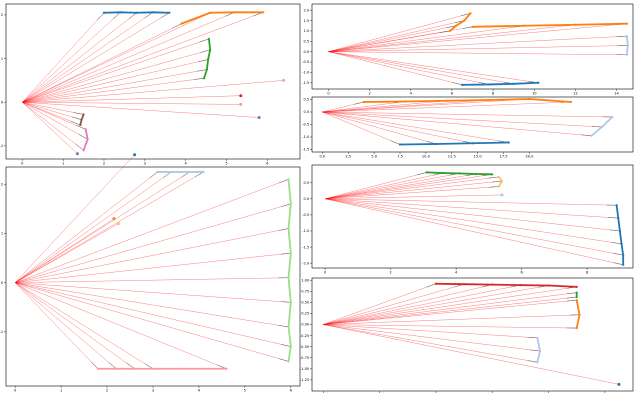 This screenshot has width=638, height=394. Describe the element at coordinates (306, 10) in the screenshot. I see `y-tick-label: 2.0` at that location.